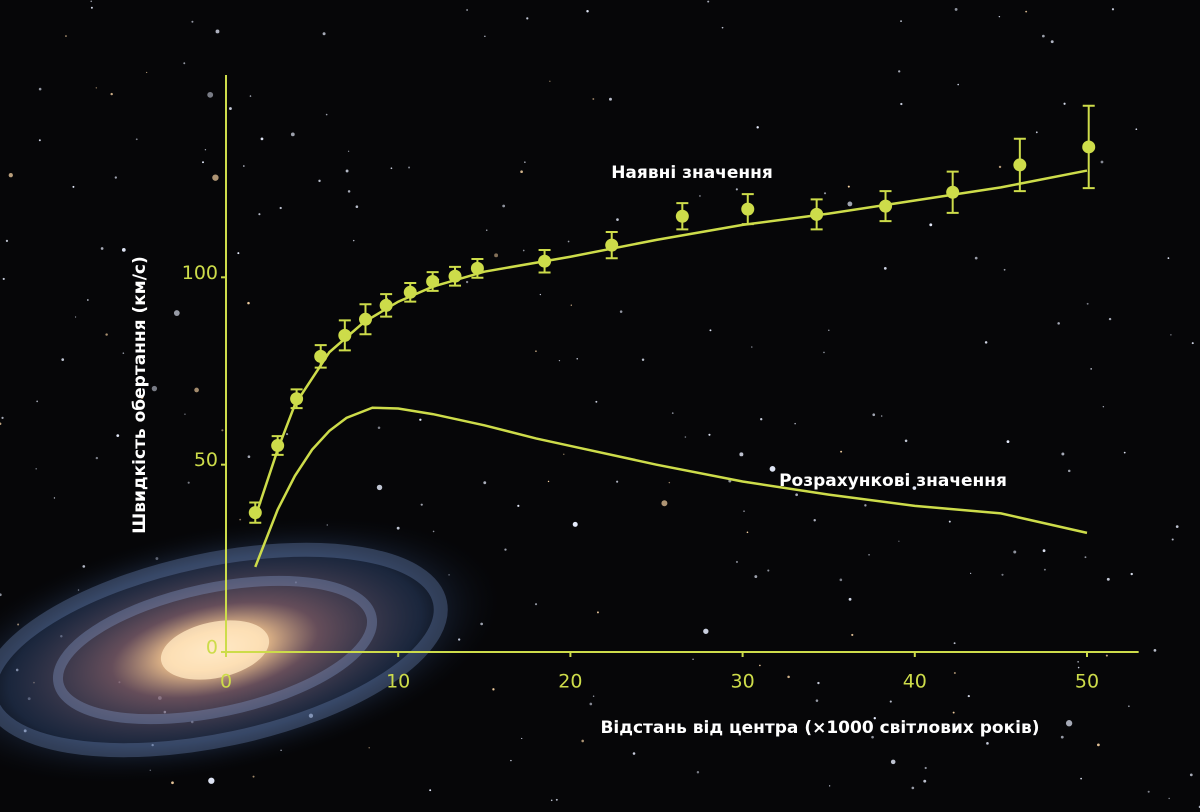 Image resolution: width=1200 pixels, height=812 pixels. What do you see at coordinates (570, 682) in the screenshot?
I see `x-tick-label: 20` at bounding box center [570, 682].